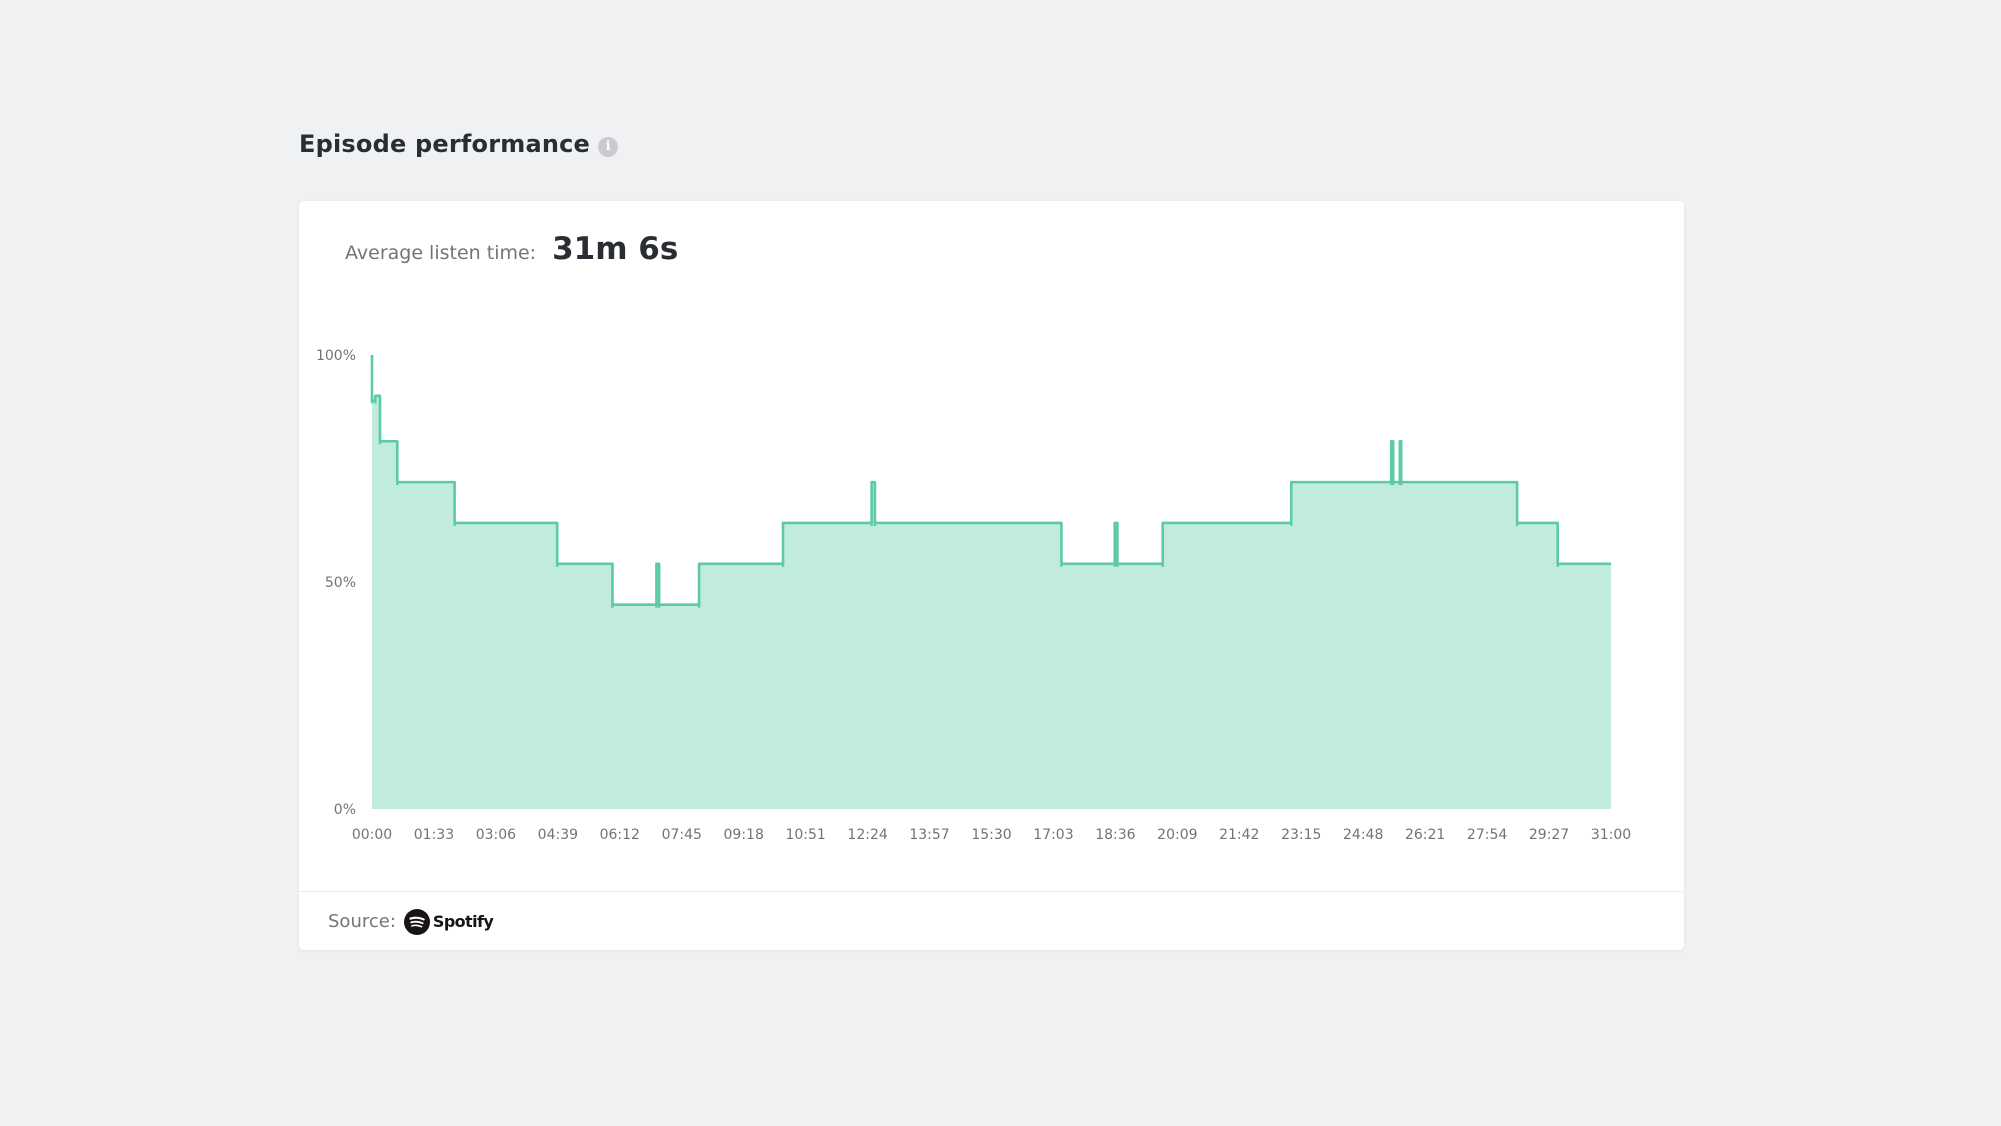 The width and height of the screenshot is (2001, 1126). Describe the element at coordinates (1177, 835) in the screenshot. I see `x-tick-label: 20:09` at that location.